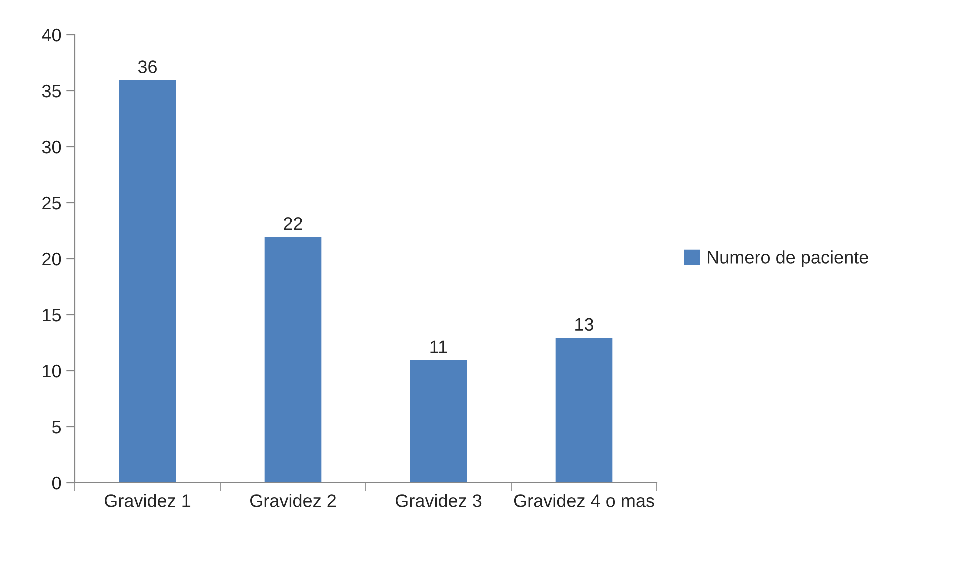 This screenshot has width=957, height=579. What do you see at coordinates (148, 501) in the screenshot?
I see `x-tick-label: Gravidez 1` at bounding box center [148, 501].